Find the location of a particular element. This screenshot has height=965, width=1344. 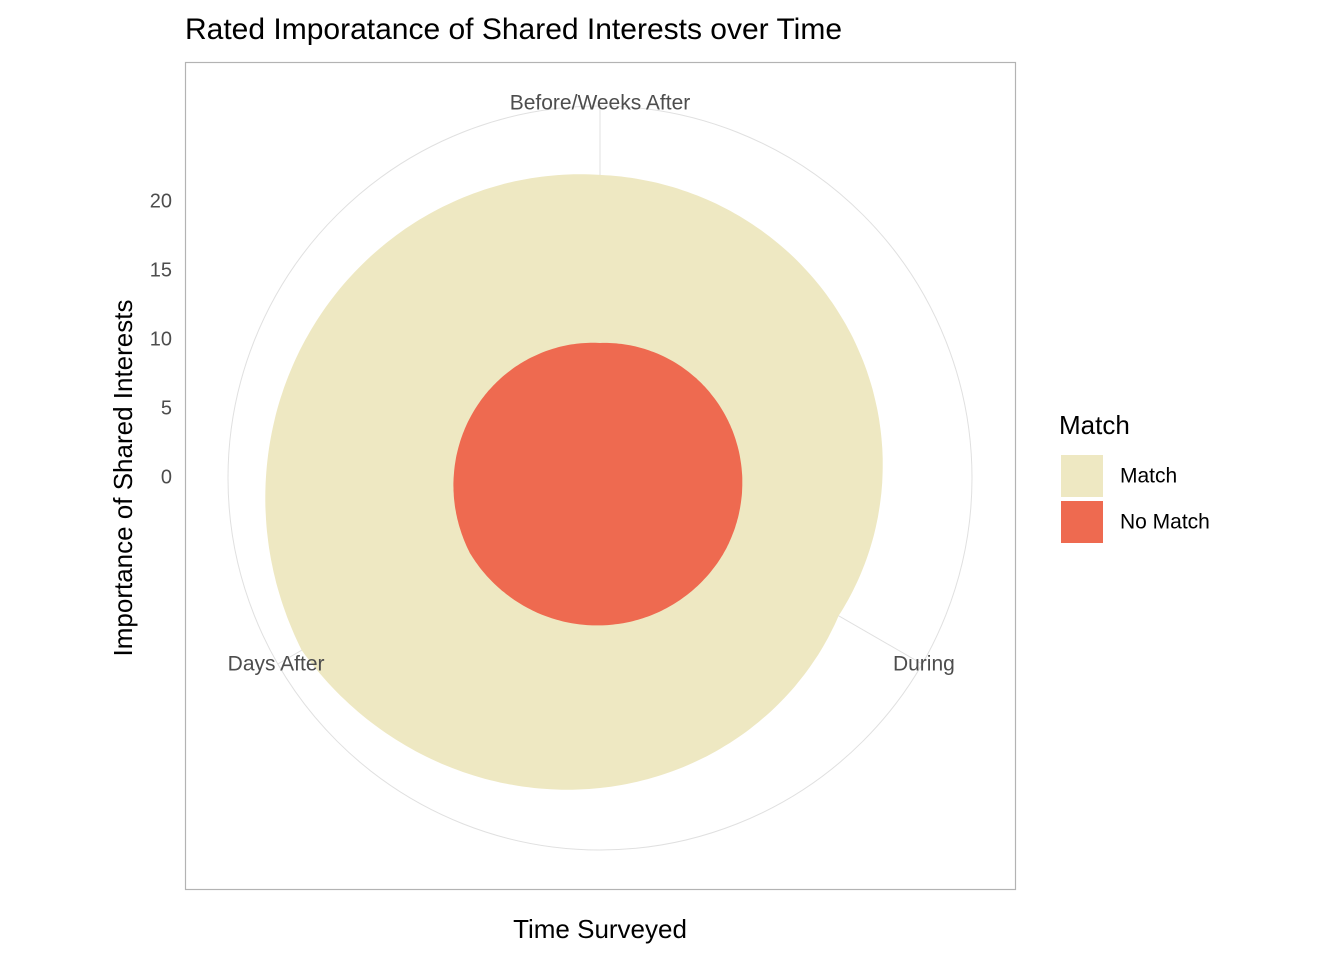

category-label: Before/Weeks After is located at coordinates (600, 103).